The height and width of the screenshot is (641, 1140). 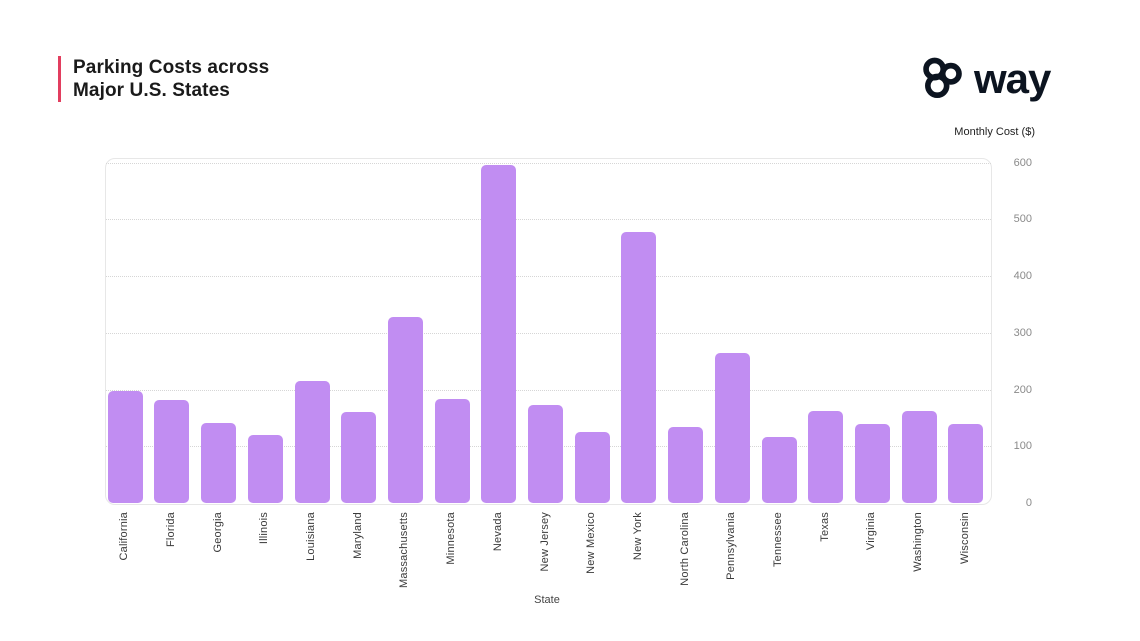 I want to click on x-tick-maryland: Maryland, so click(x=358, y=538).